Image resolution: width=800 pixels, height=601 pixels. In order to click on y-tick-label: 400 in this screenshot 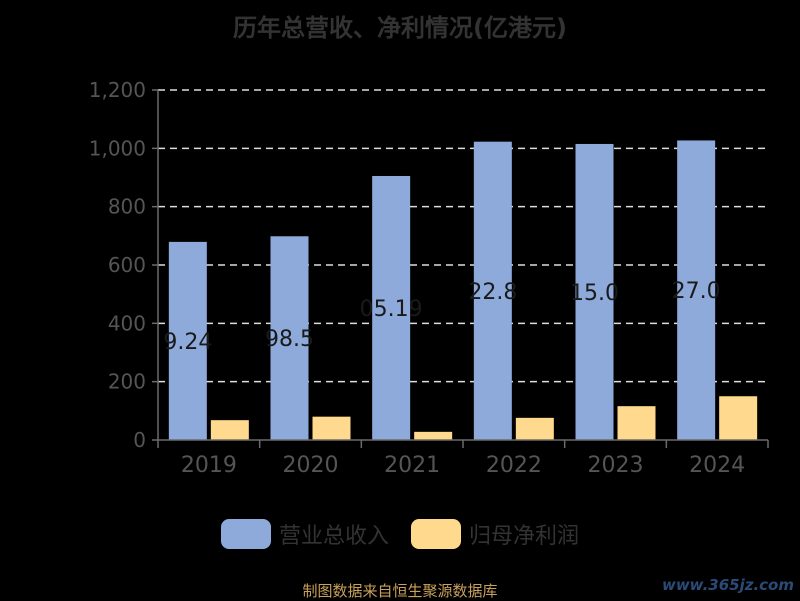, I will do `click(127, 323)`.